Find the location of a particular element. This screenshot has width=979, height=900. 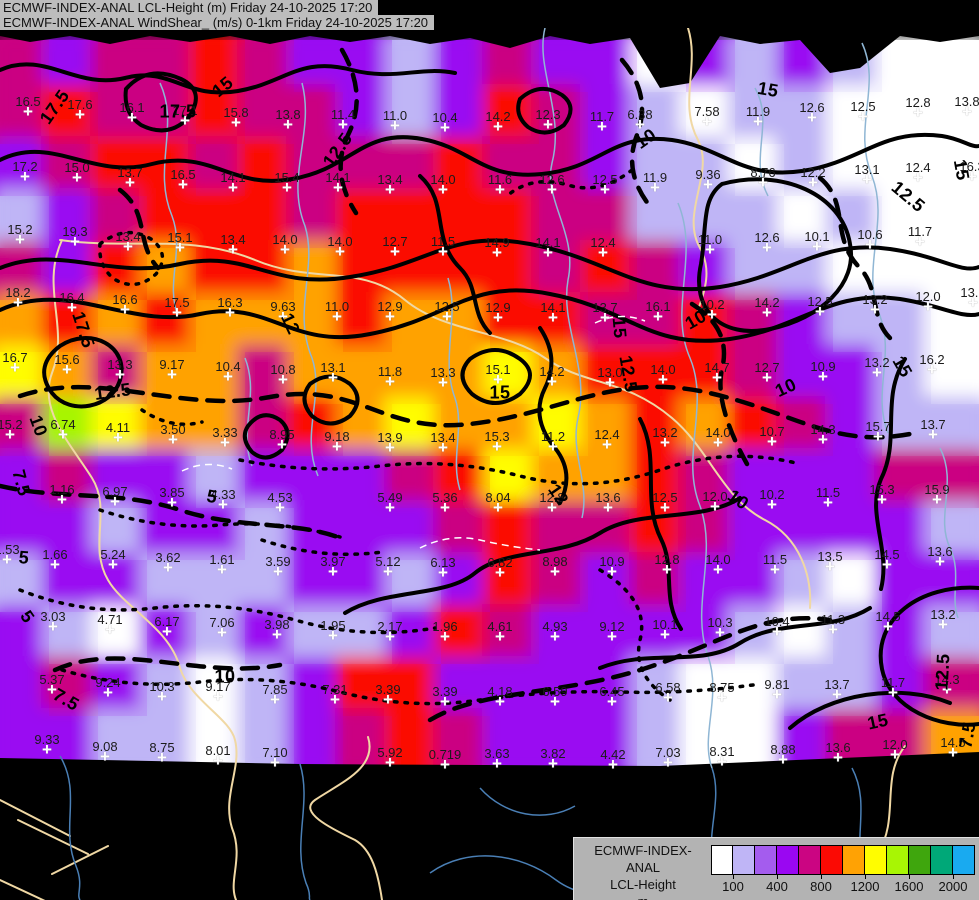

legend-tick-label: 400 is located at coordinates (777, 886).